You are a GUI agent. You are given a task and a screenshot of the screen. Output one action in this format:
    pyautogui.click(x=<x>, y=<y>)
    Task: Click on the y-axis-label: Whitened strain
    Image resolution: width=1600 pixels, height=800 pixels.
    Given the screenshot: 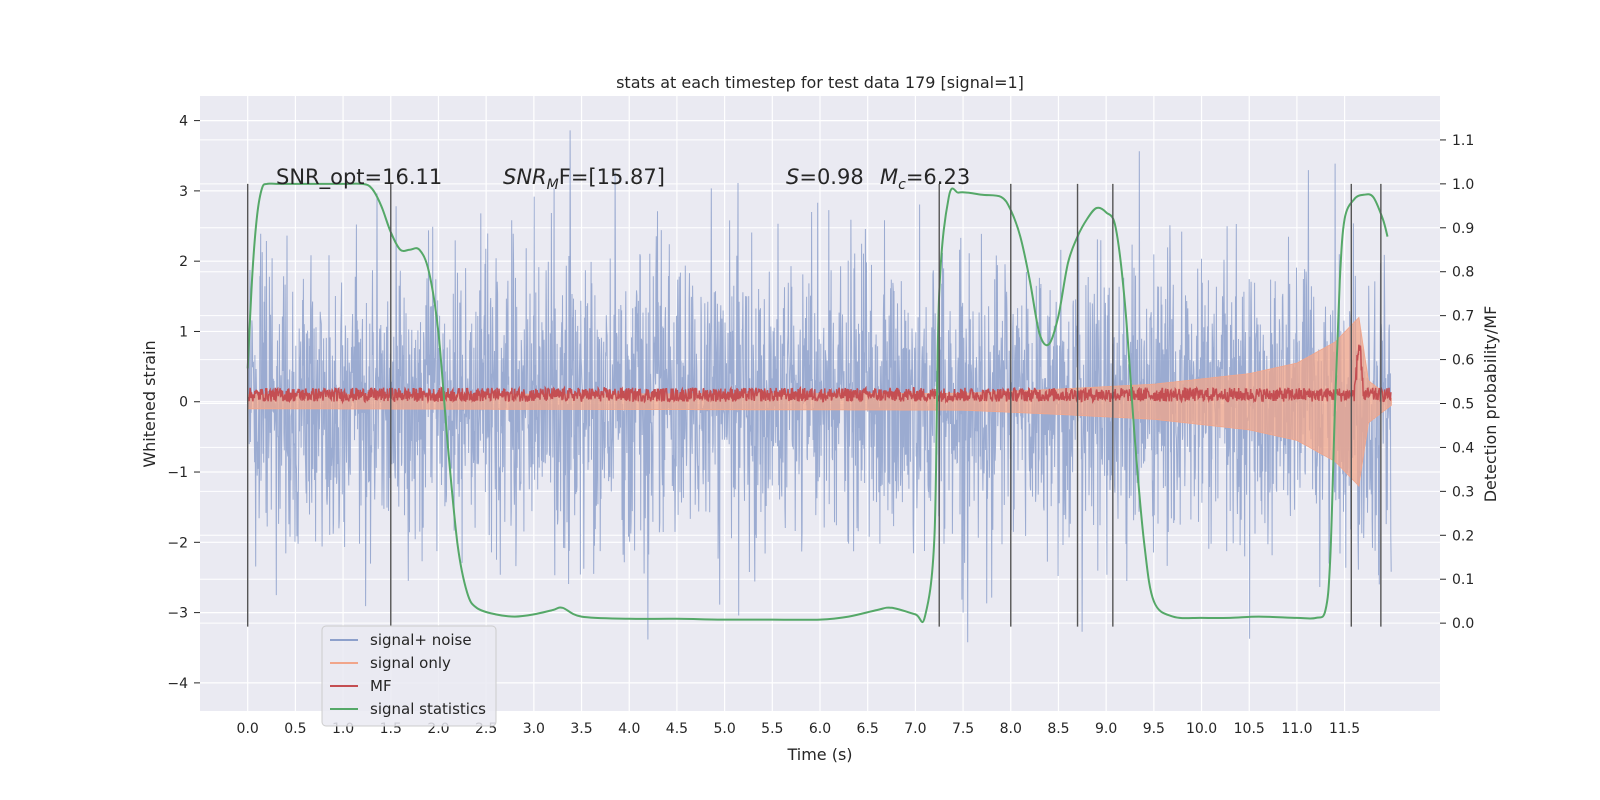 What is the action you would take?
    pyautogui.click(x=149, y=403)
    